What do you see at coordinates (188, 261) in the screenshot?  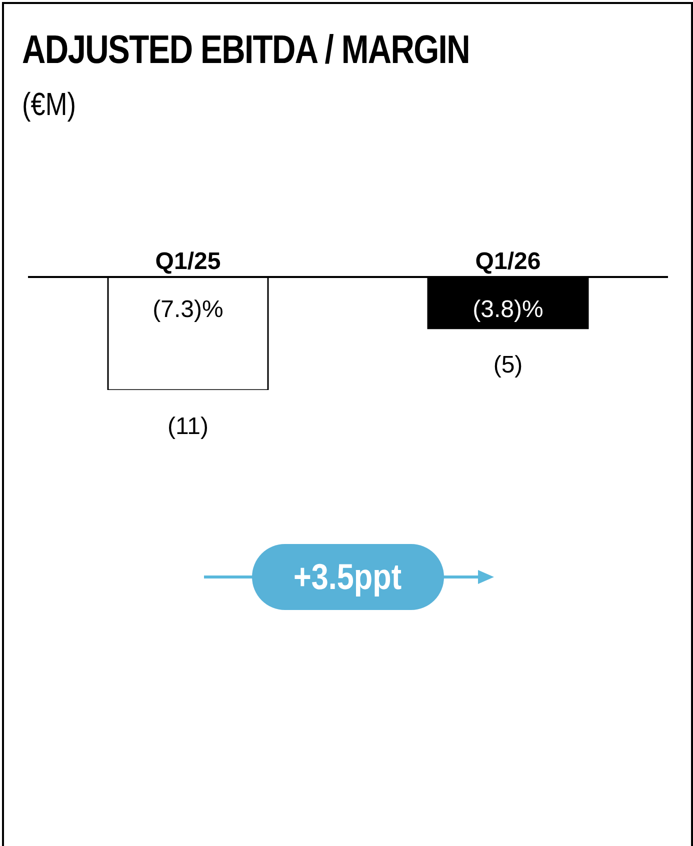 I see `x-tick-label: Q1/25` at bounding box center [188, 261].